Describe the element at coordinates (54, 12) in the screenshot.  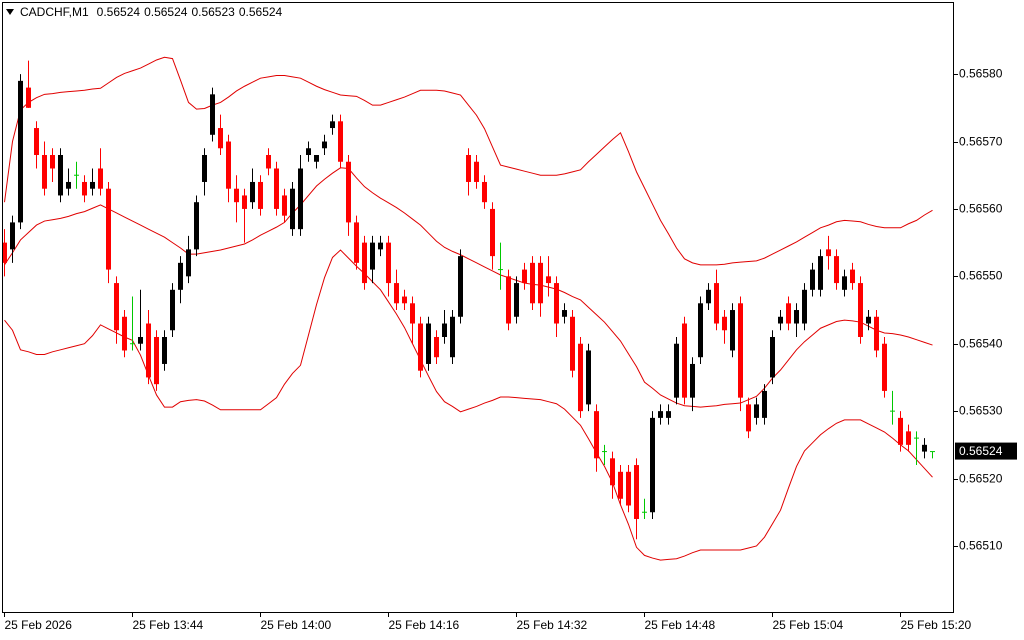
I see `symbol: CADCHF,M1` at that location.